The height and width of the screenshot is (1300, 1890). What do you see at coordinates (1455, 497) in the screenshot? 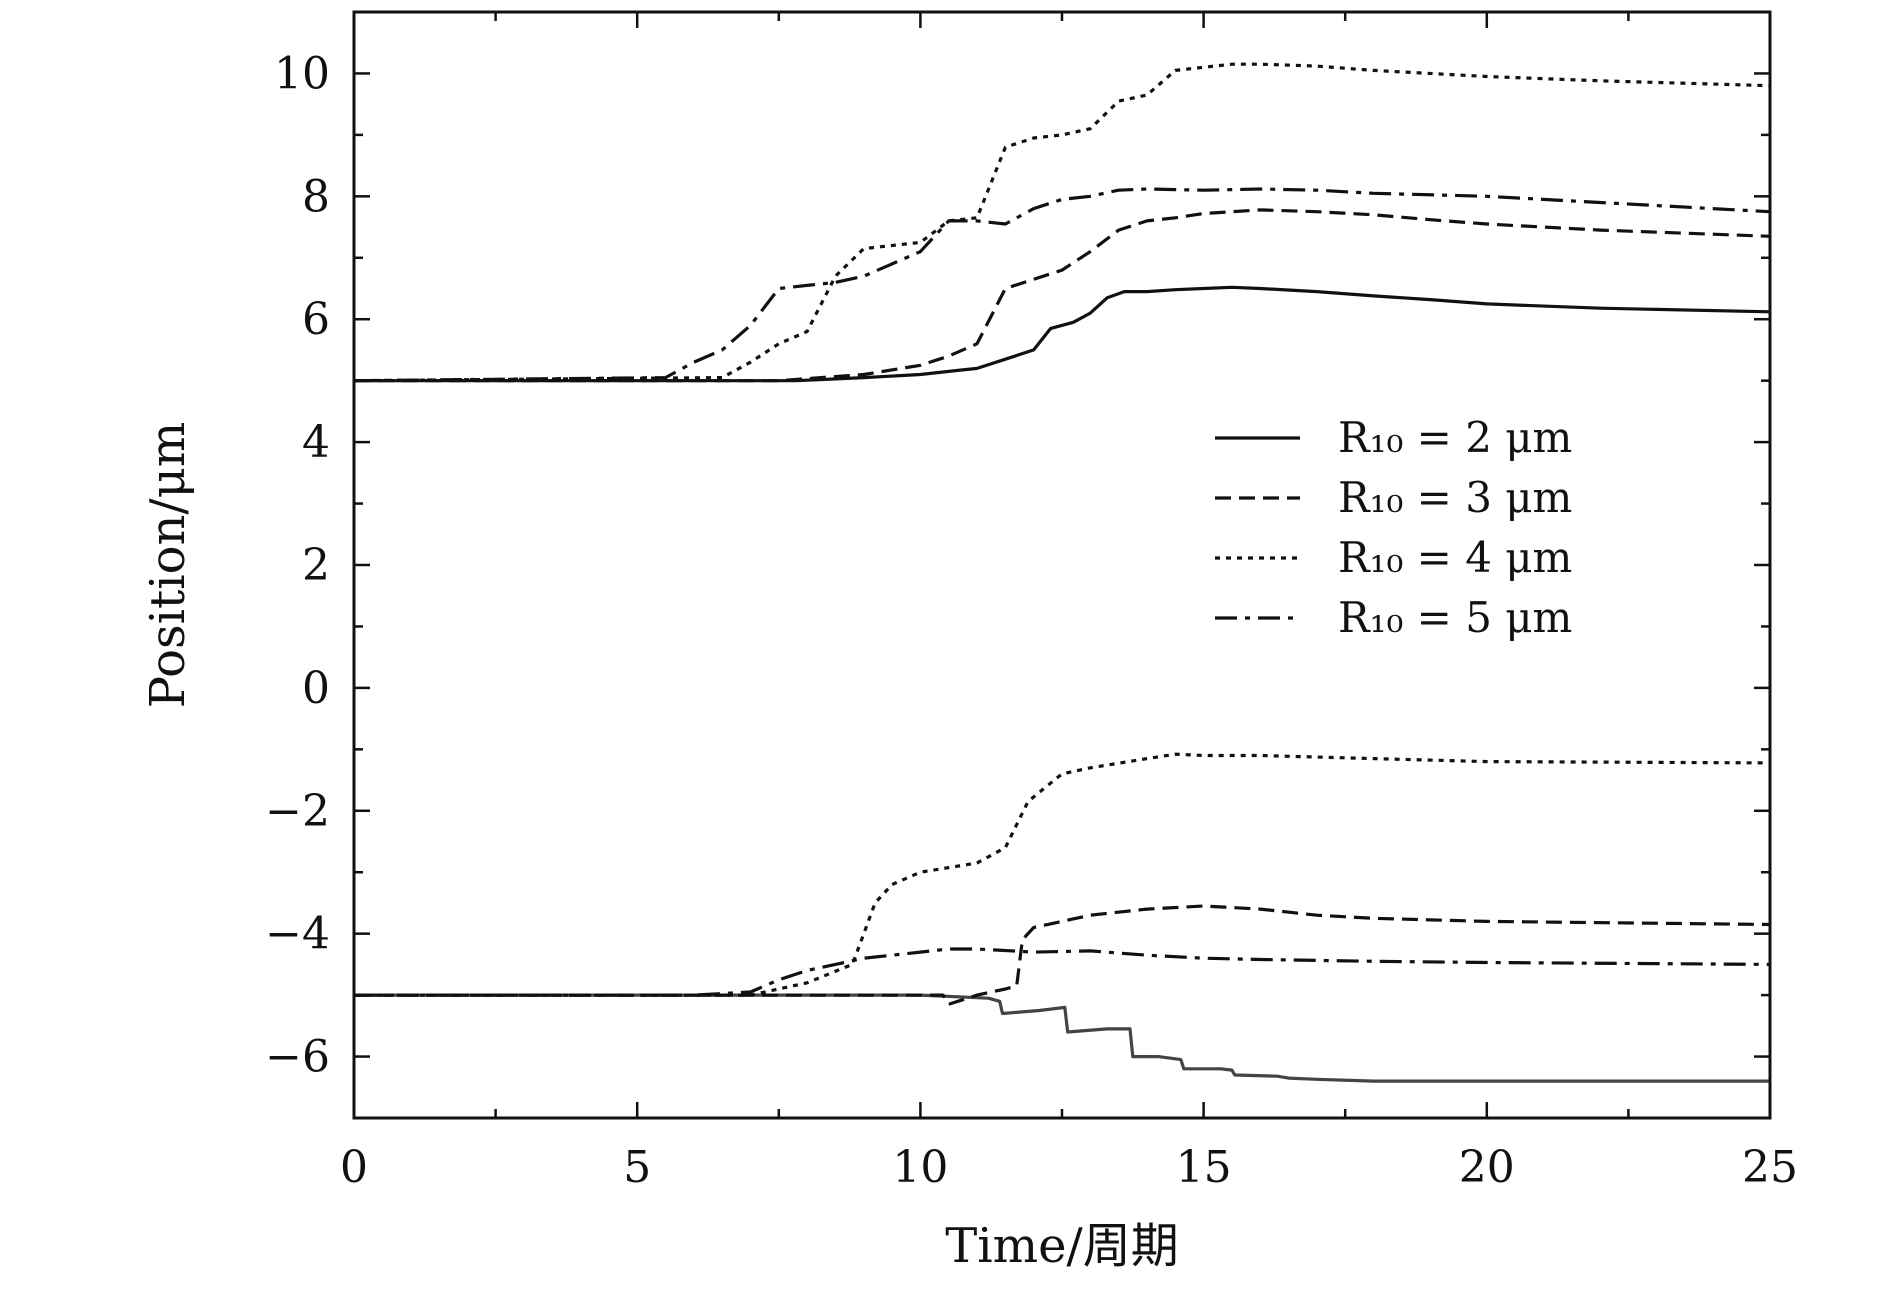
I see `legend-label: R₁₀ = 3 μm` at bounding box center [1455, 497].